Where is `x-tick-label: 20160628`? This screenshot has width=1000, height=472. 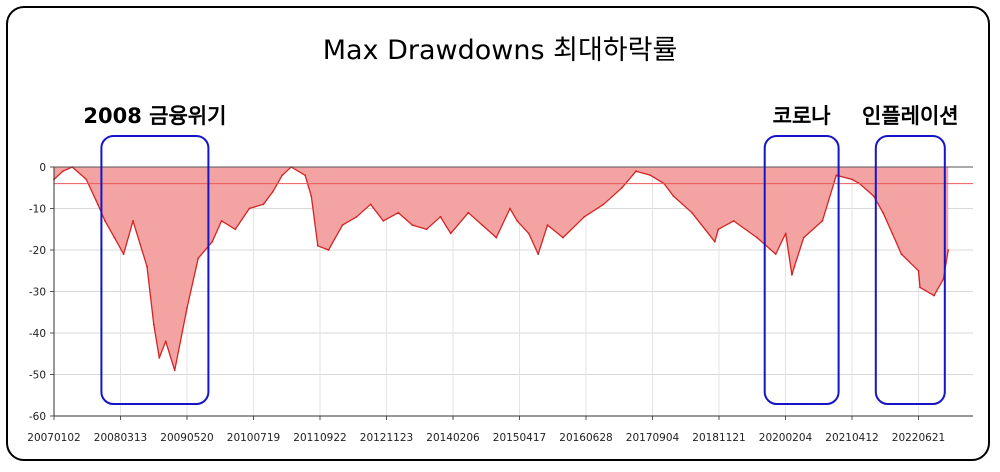
x-tick-label: 20160628 is located at coordinates (585, 438).